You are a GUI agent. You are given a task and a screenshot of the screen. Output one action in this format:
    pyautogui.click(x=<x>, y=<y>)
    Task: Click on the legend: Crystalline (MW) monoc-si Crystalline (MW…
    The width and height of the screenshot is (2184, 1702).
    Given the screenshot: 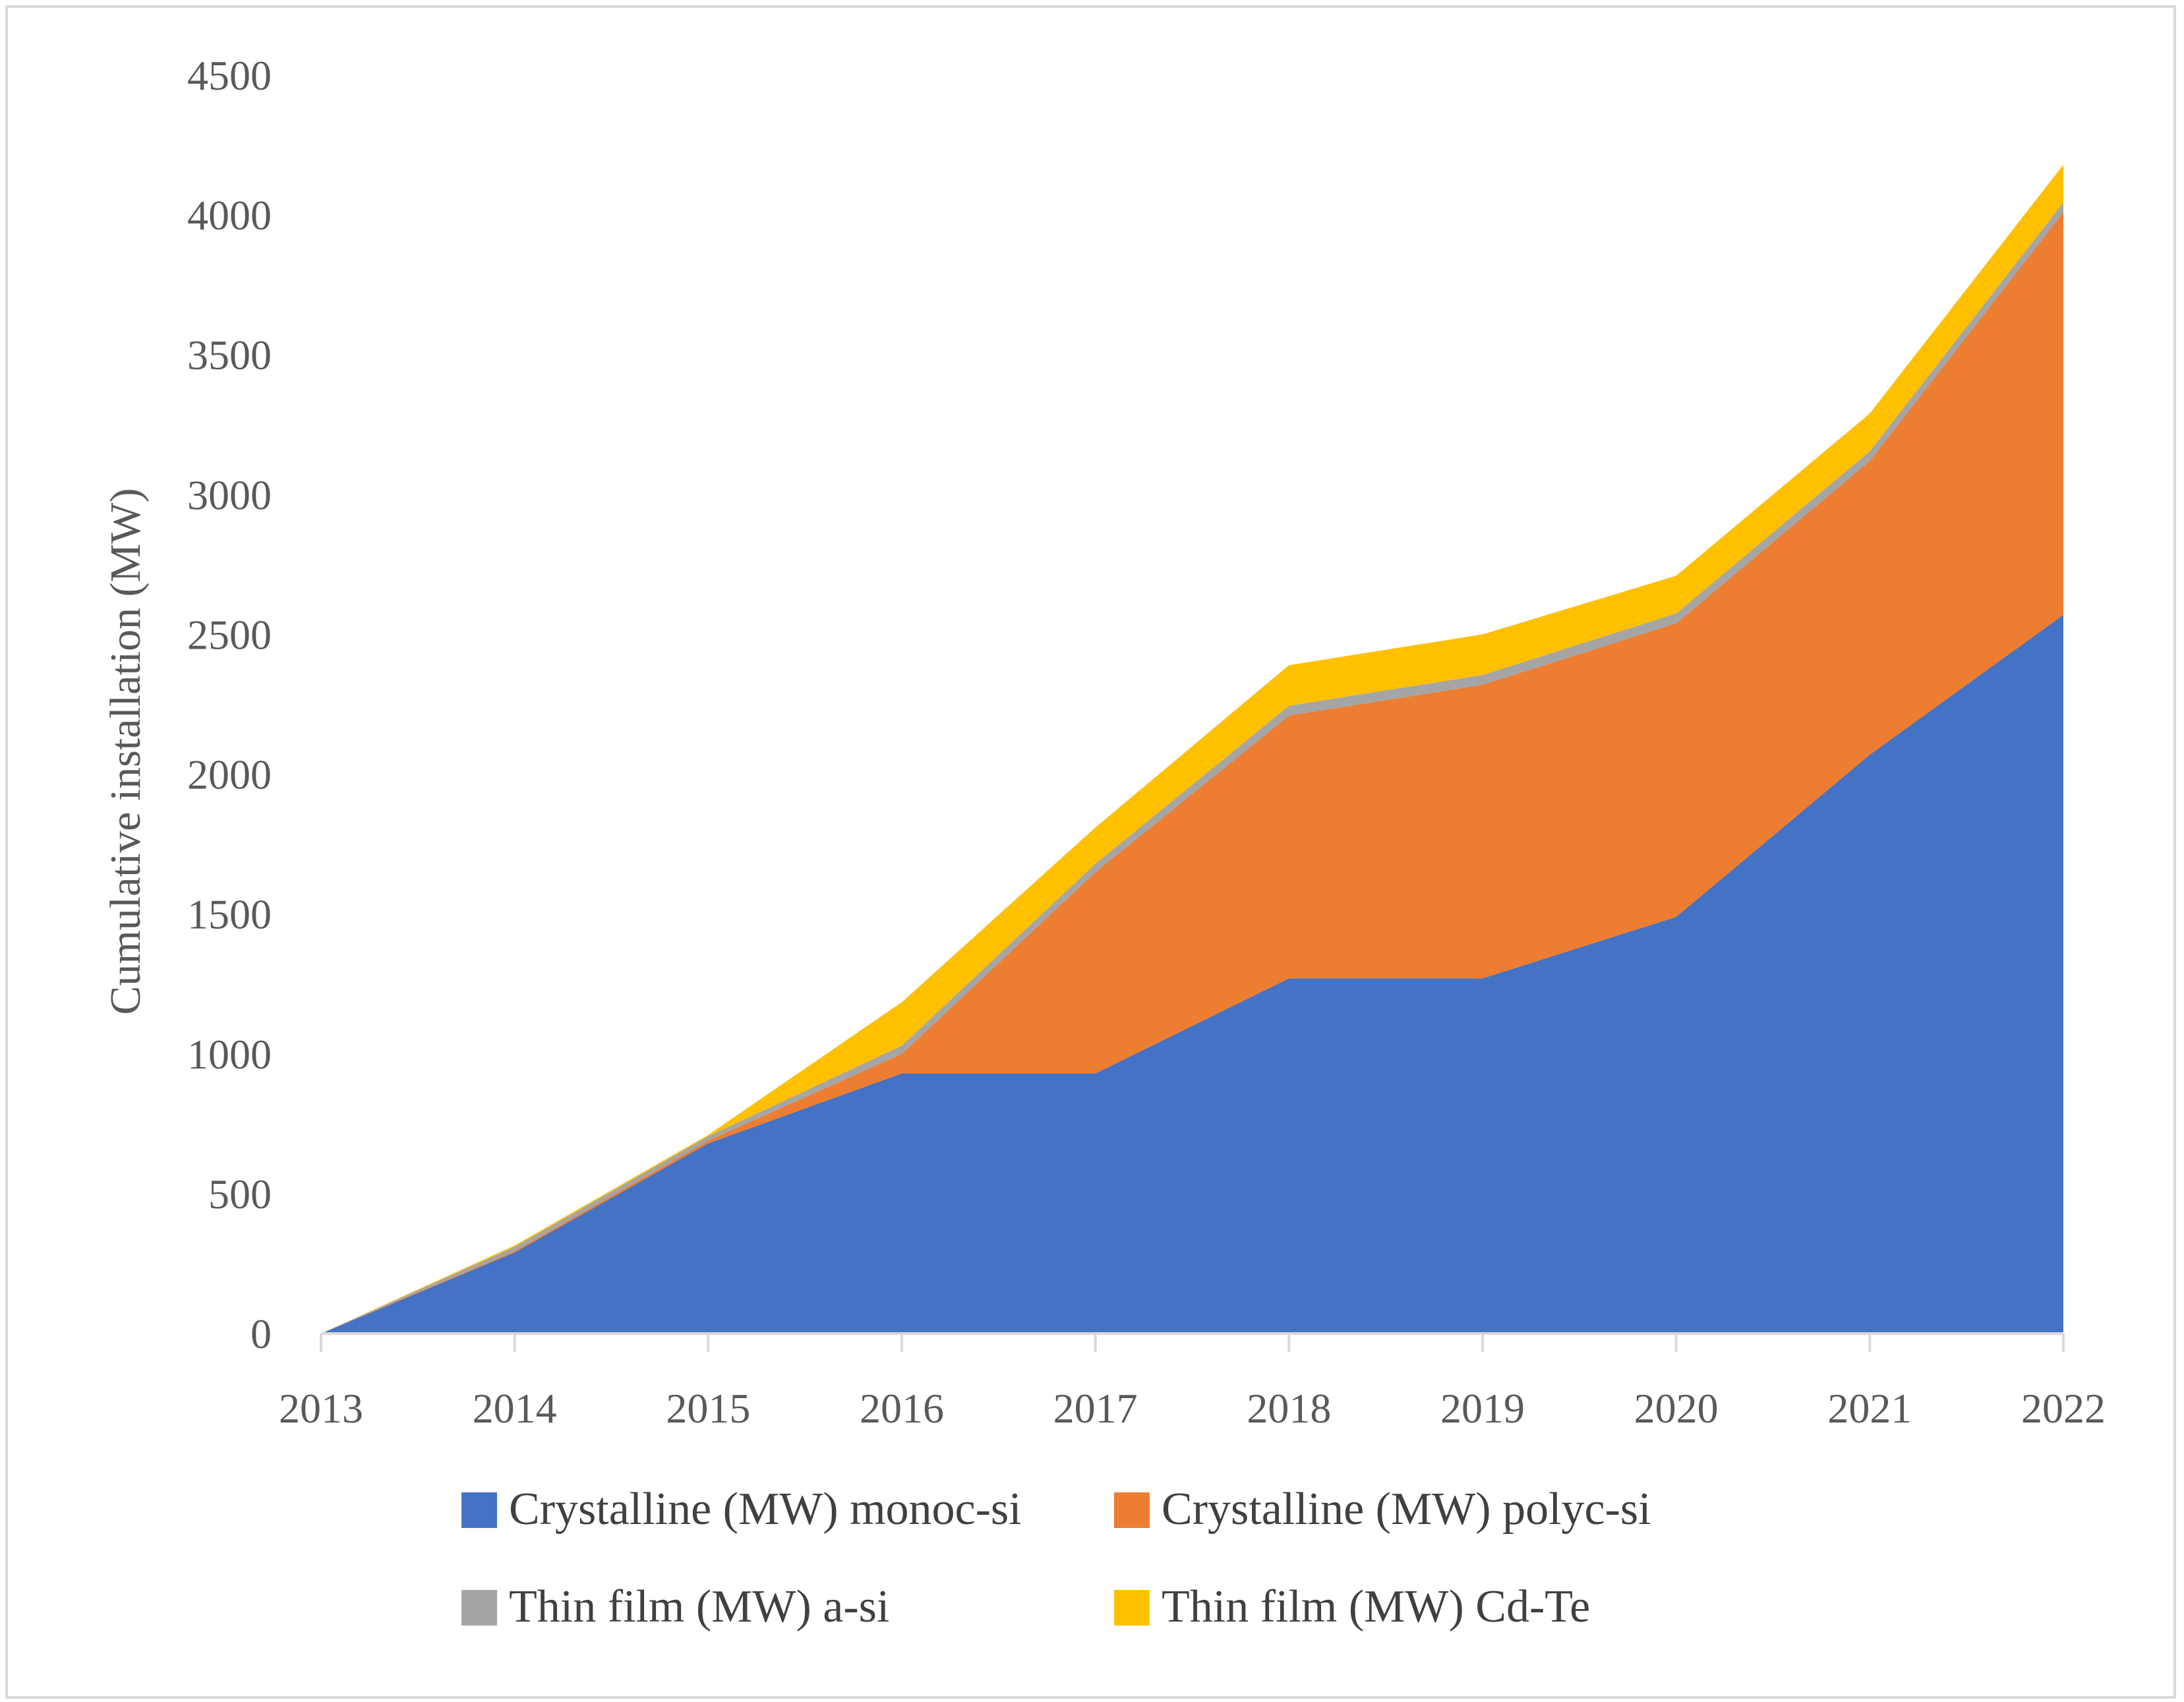 What is the action you would take?
    pyautogui.click(x=1056, y=1558)
    